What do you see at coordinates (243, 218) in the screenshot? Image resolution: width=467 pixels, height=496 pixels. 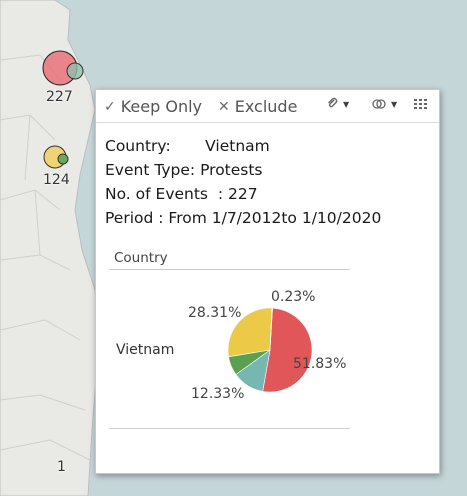 I see `info-period: Period : From 1/7/2012to 1/10/2020` at bounding box center [243, 218].